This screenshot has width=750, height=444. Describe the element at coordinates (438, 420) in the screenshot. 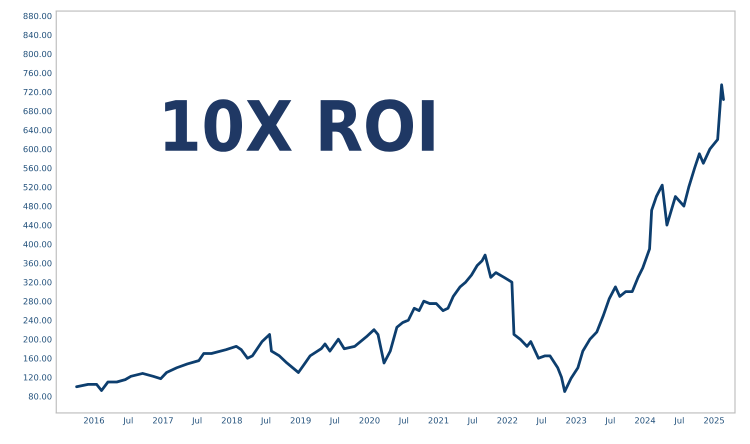

I see `x-tick-label: 2021` at that location.